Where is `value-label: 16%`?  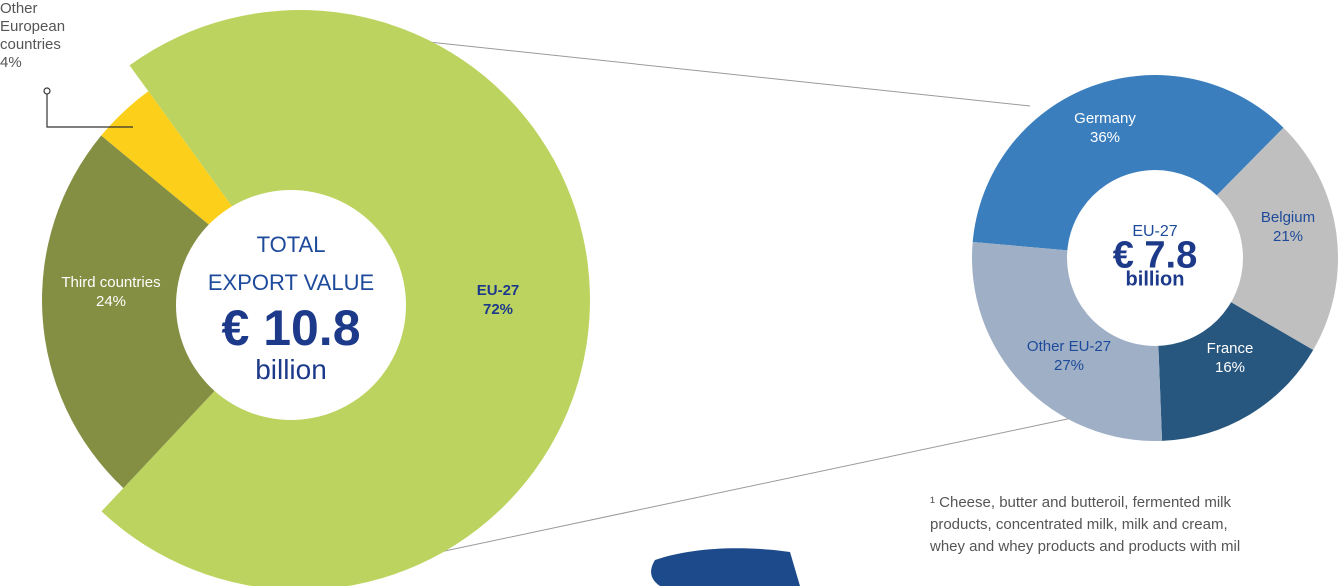 value-label: 16% is located at coordinates (1230, 367).